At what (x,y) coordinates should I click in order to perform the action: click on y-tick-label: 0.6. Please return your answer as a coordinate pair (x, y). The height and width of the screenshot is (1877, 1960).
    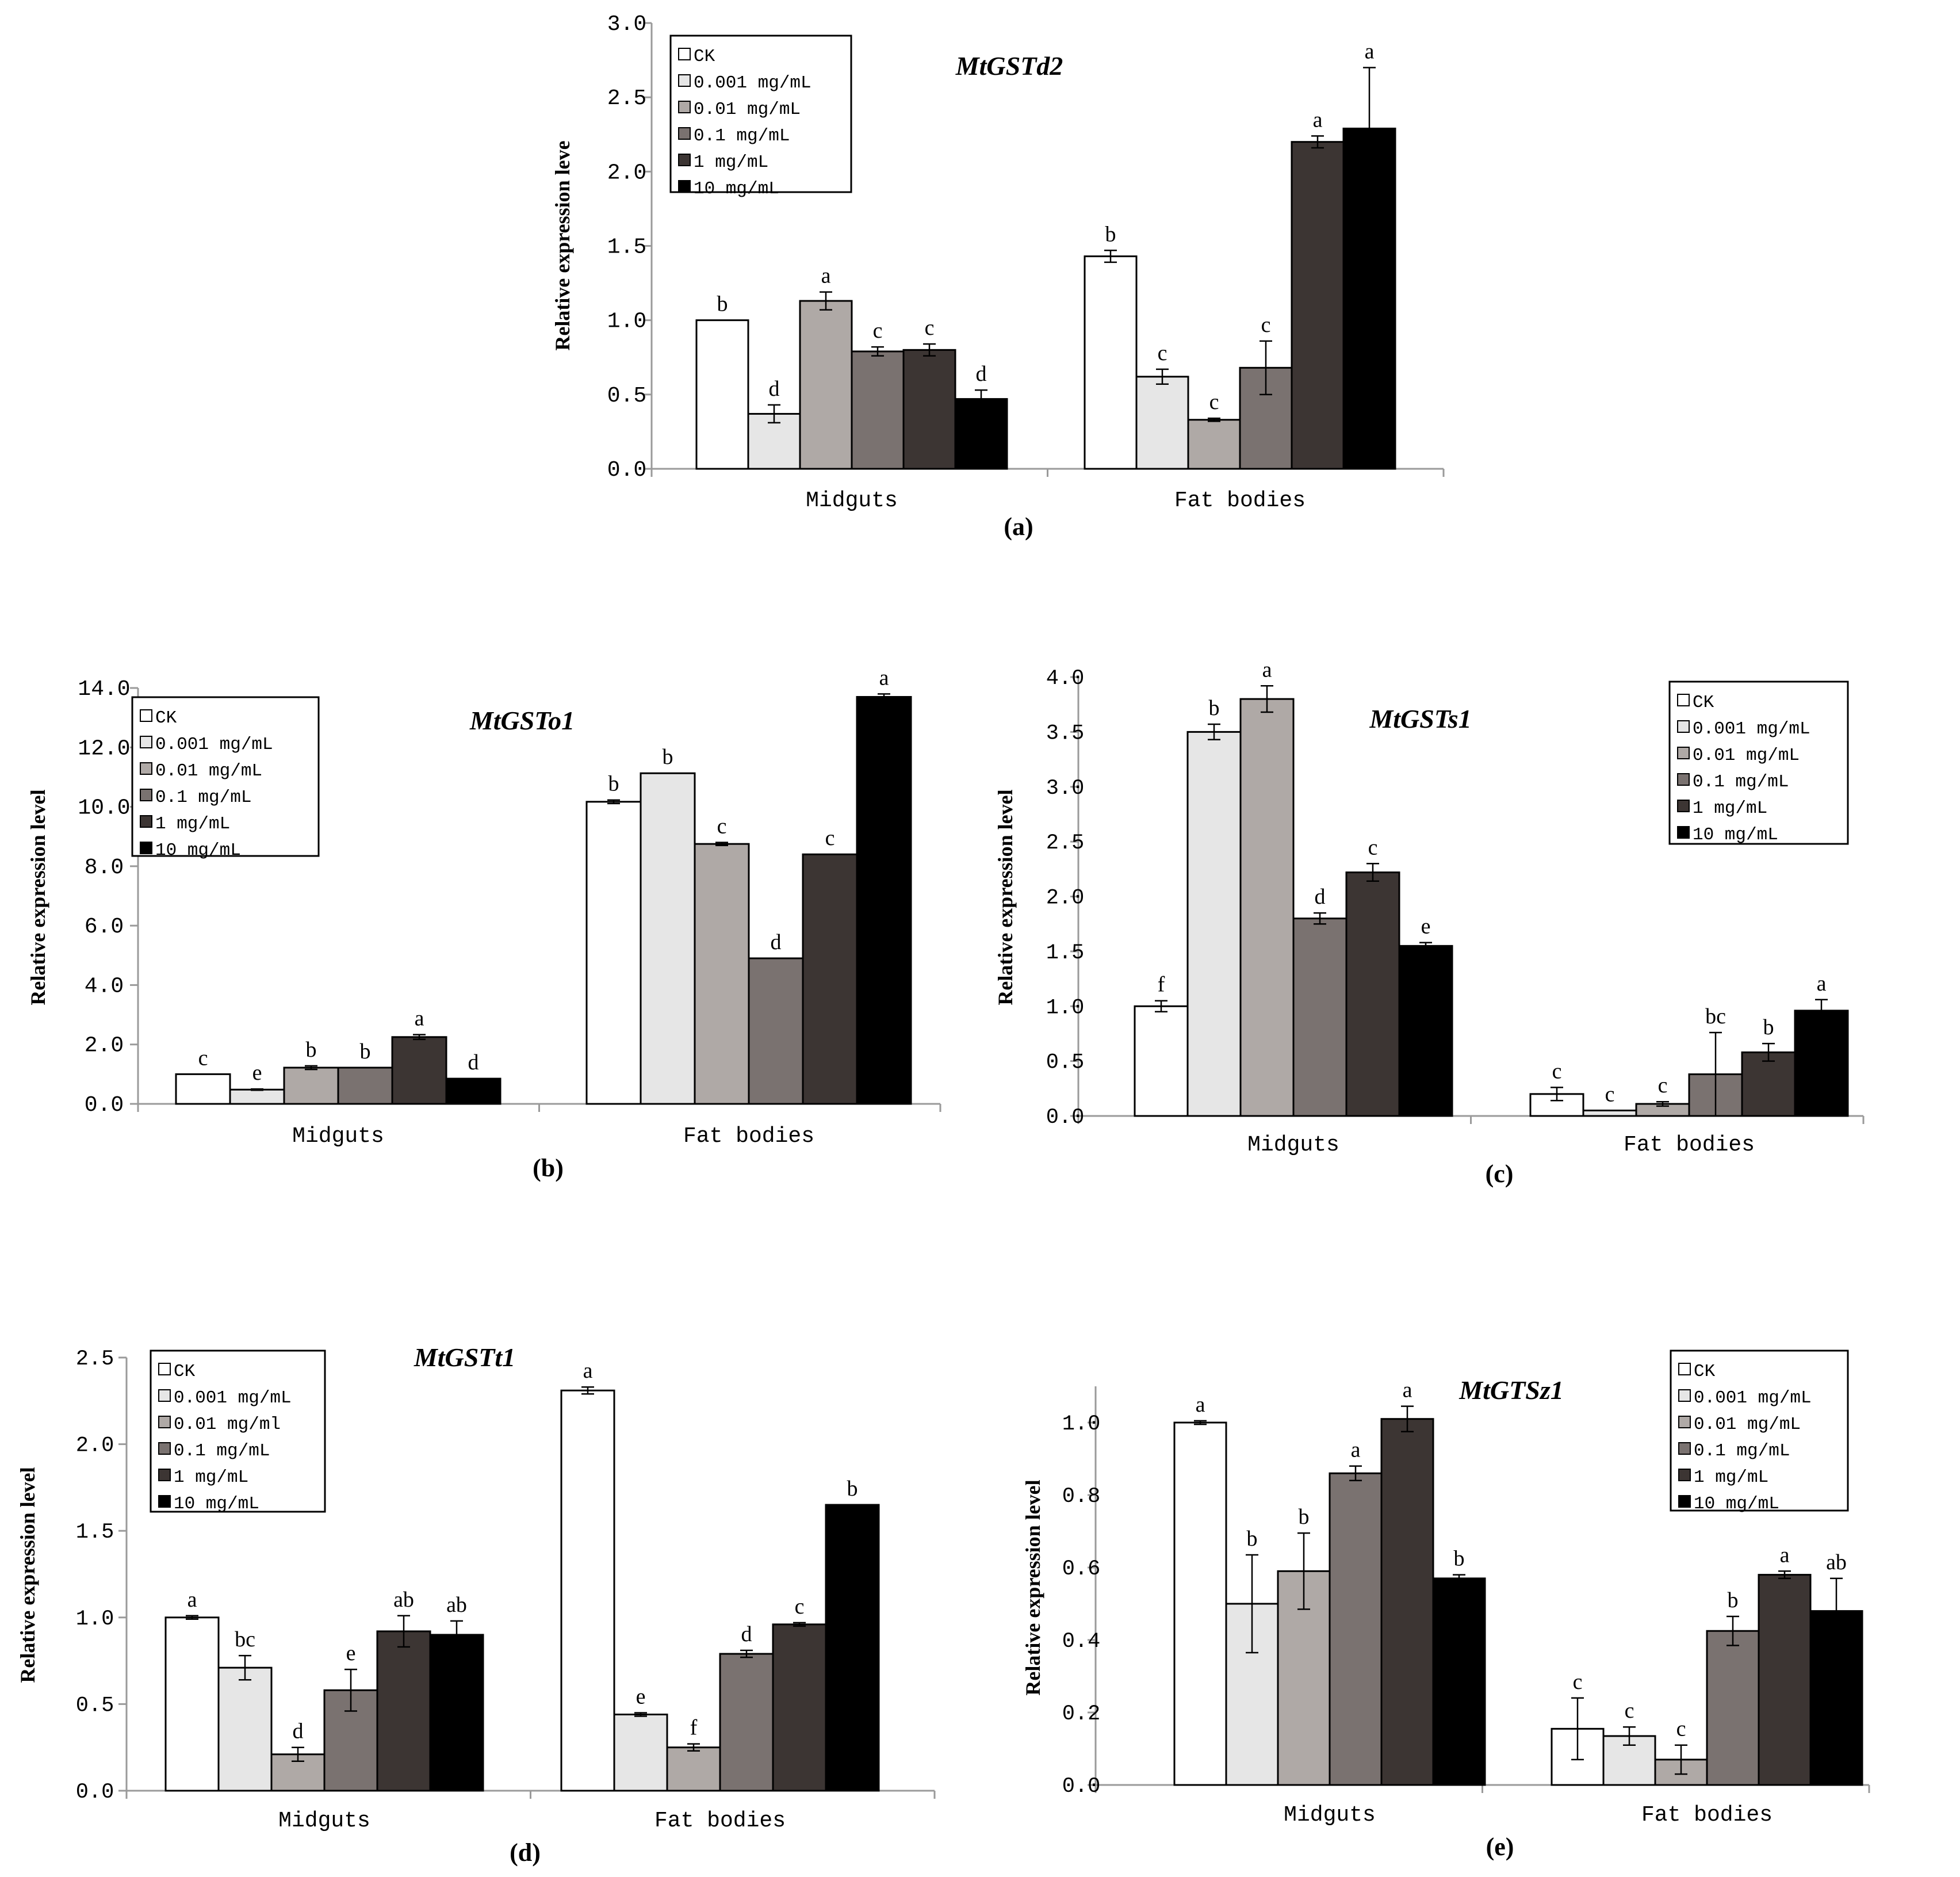
    Looking at the image, I should click on (1081, 1569).